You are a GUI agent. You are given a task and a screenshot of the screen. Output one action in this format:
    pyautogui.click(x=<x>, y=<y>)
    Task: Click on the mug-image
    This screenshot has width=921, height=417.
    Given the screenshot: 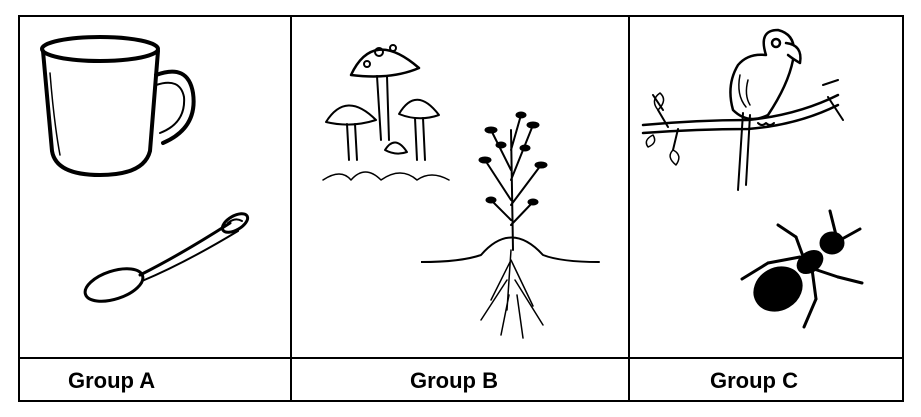 What is the action you would take?
    pyautogui.click(x=118, y=106)
    